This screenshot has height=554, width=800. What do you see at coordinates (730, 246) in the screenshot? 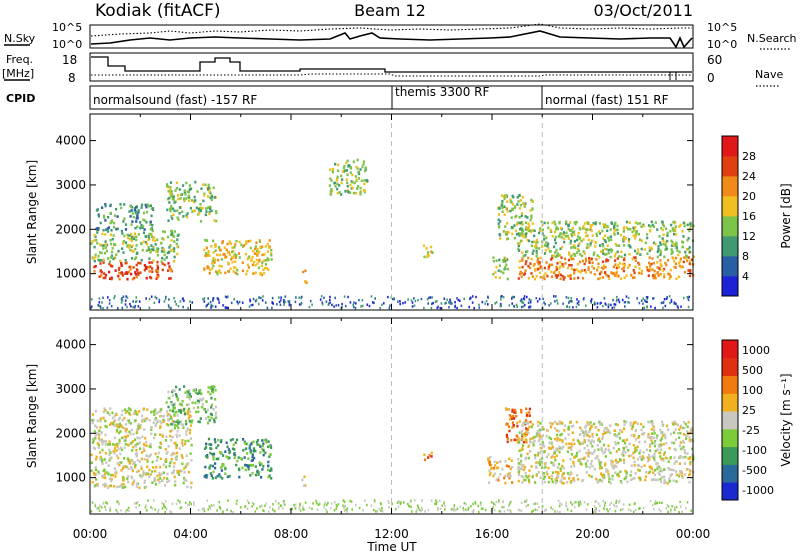
I see `colorbar-swatch` at bounding box center [730, 246].